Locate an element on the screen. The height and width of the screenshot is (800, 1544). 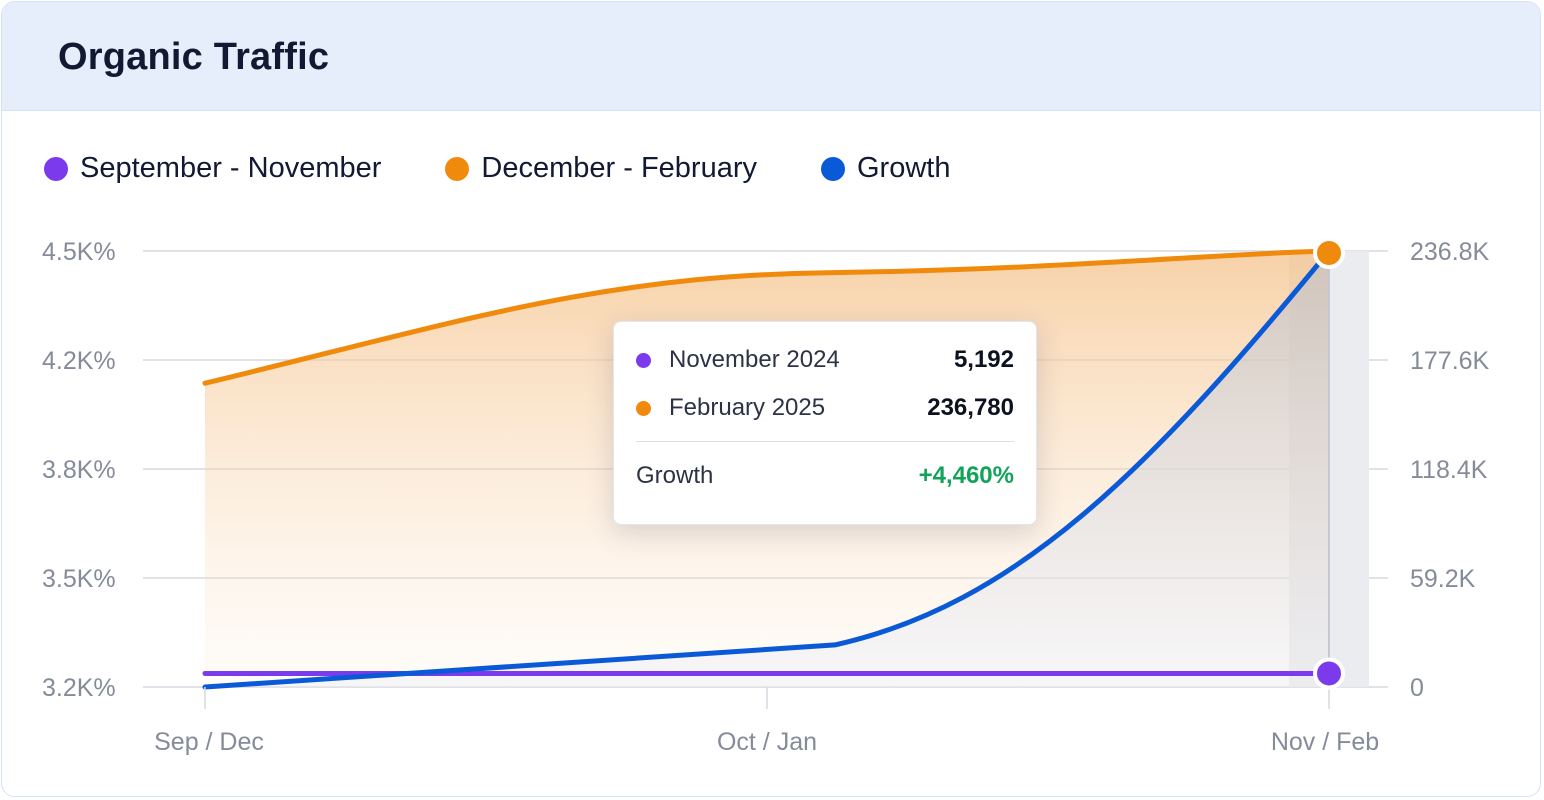
tooltip-value: 5,192 is located at coordinates (983, 359).